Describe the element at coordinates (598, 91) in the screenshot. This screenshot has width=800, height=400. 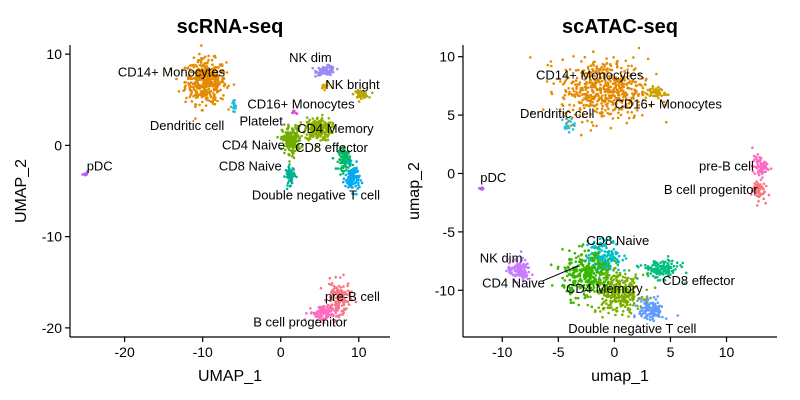
I see `cluster-cd14-monocytes-points` at that location.